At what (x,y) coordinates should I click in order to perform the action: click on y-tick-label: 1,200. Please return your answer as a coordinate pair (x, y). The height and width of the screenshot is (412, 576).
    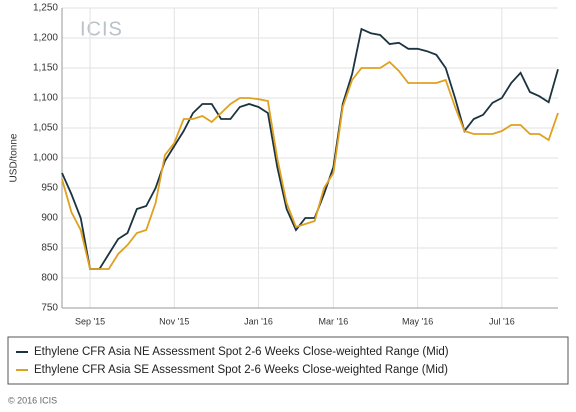
    Looking at the image, I should click on (45, 38).